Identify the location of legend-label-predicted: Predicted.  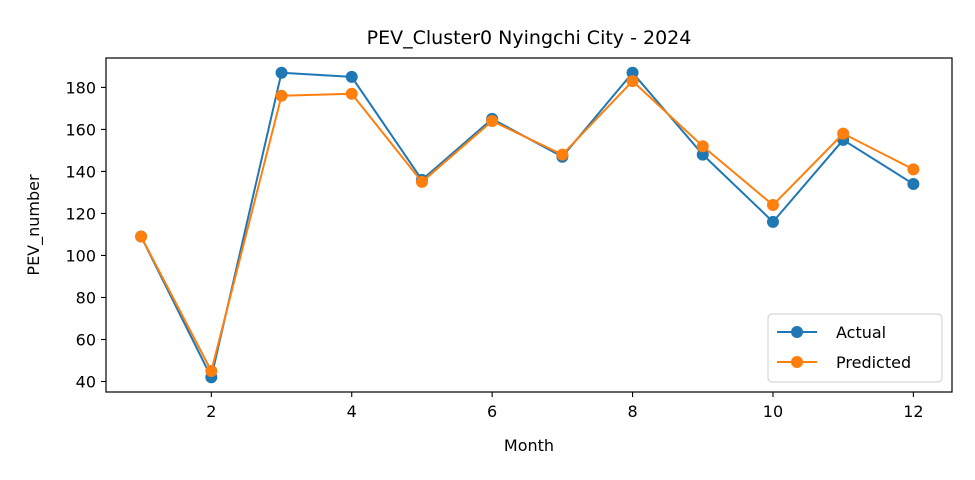
(873, 362).